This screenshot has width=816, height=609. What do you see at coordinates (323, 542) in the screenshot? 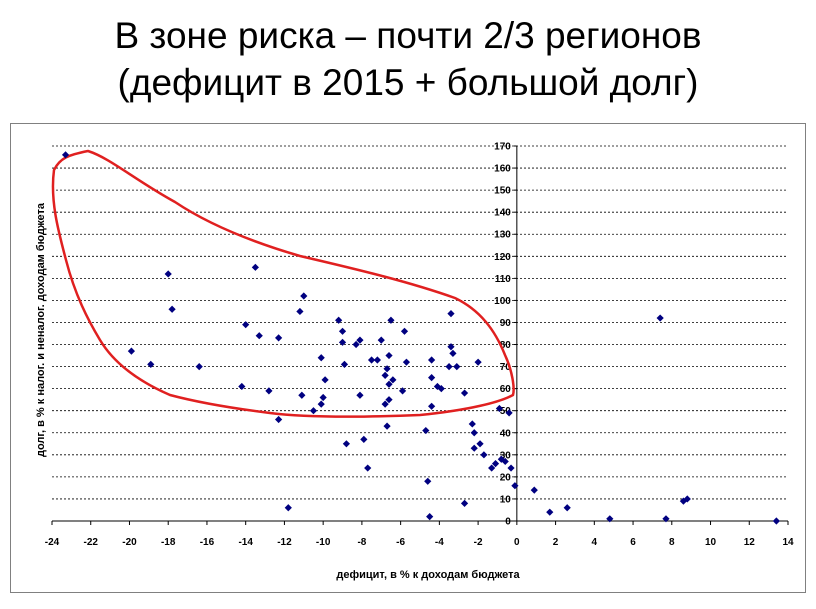
I see `x-tick-label: -10` at bounding box center [323, 542].